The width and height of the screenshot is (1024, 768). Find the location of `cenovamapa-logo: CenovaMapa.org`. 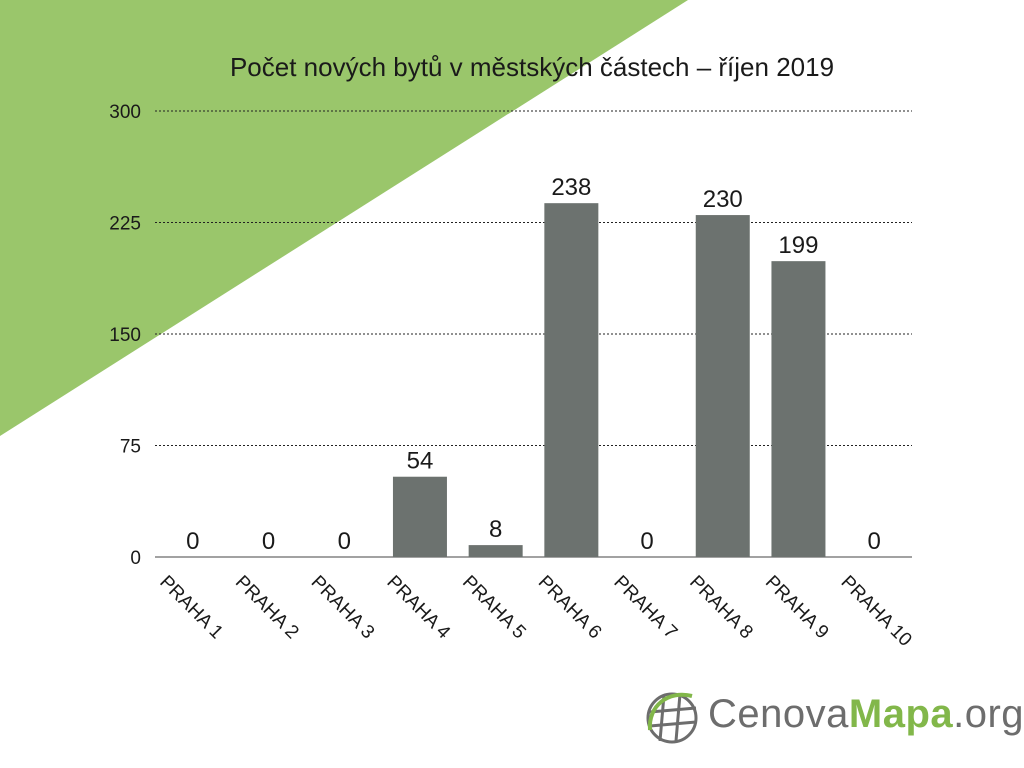

cenovamapa-logo: CenovaMapa.org is located at coordinates (834, 718).